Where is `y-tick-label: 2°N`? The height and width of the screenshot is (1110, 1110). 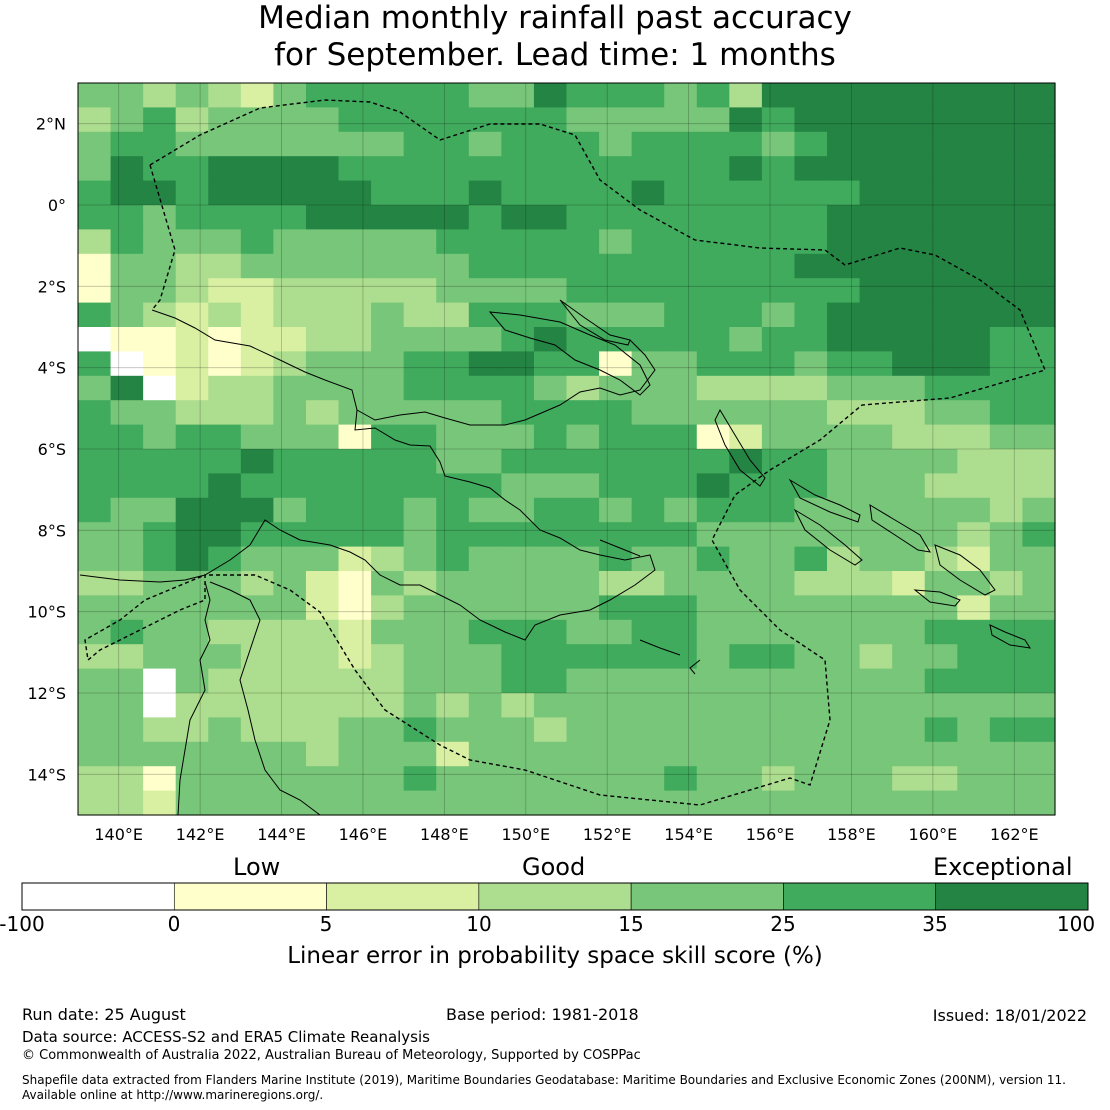
y-tick-label: 2°N is located at coordinates (51, 124).